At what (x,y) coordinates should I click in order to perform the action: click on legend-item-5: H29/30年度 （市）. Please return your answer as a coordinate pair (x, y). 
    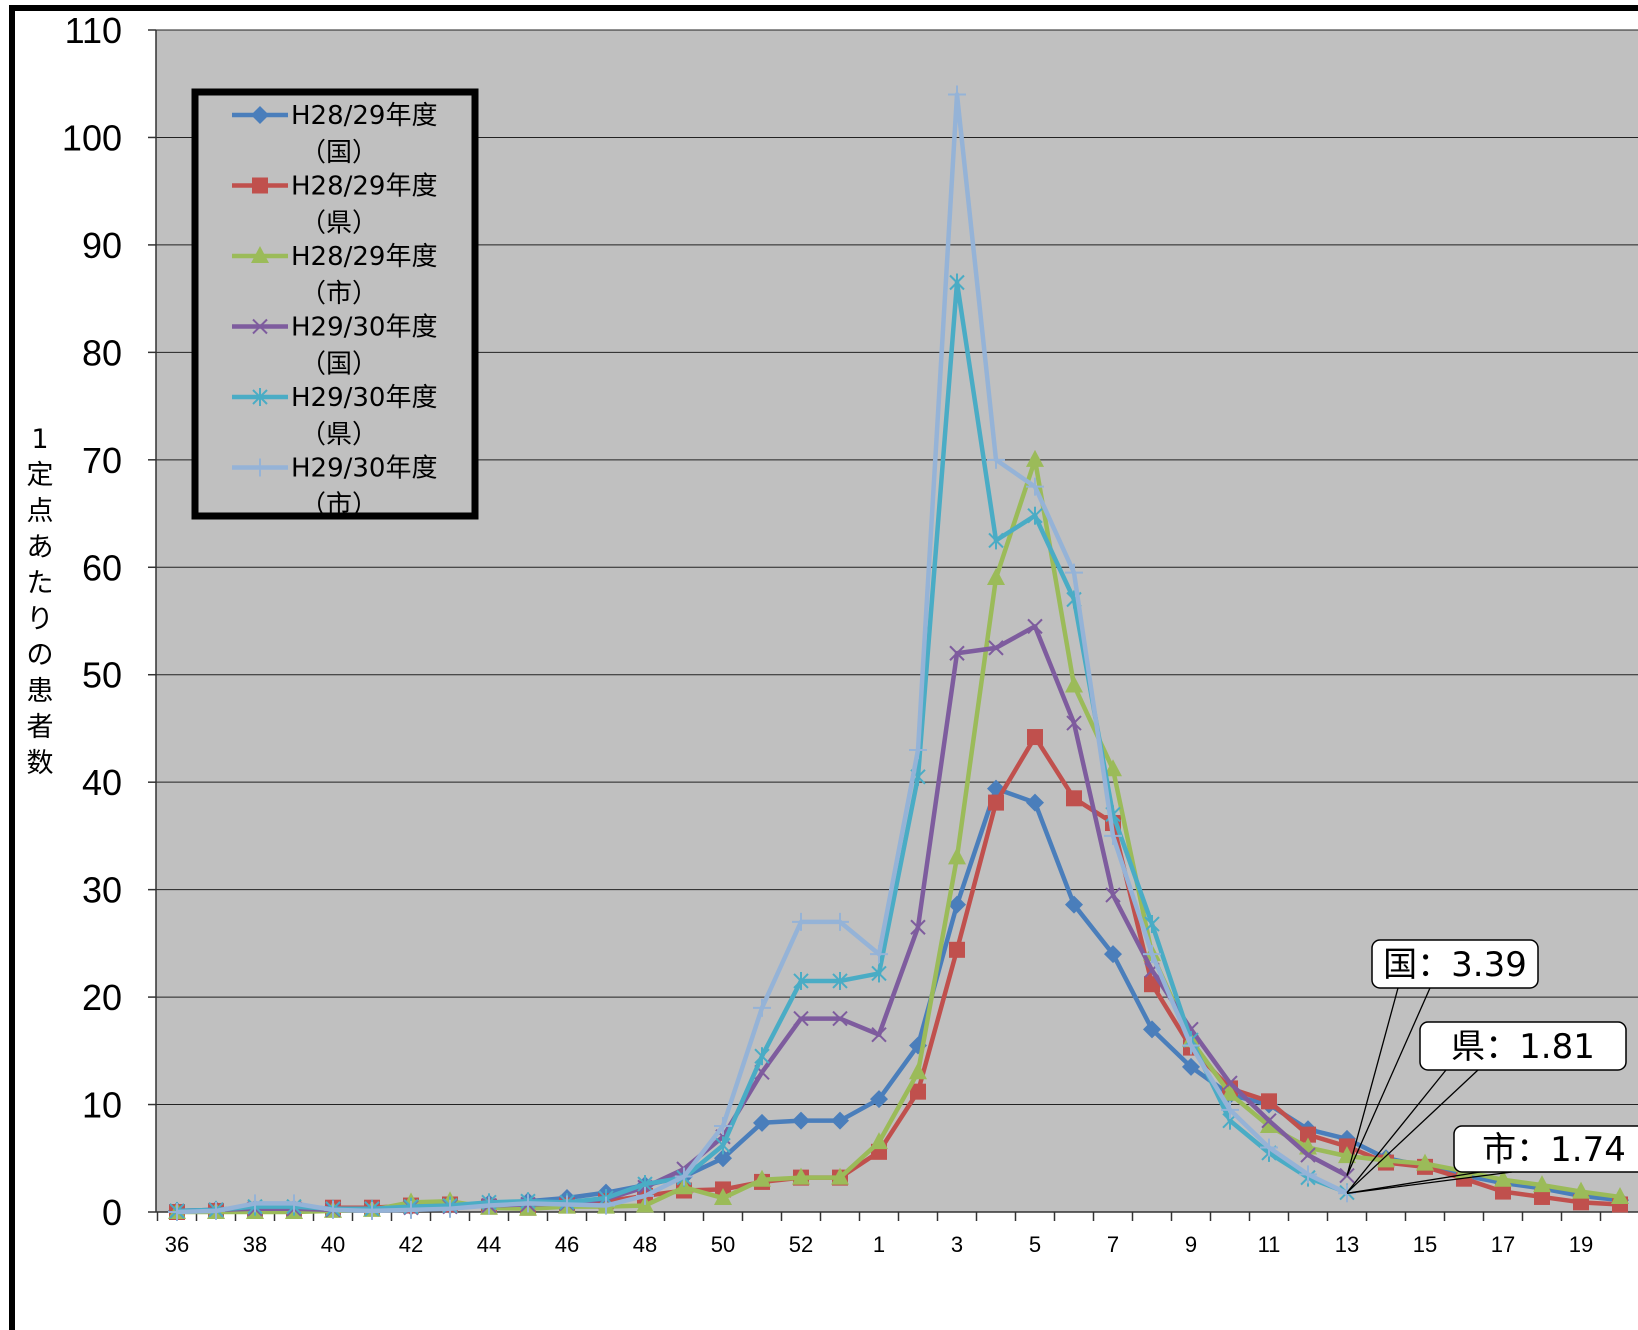
    Looking at the image, I should click on (334, 487).